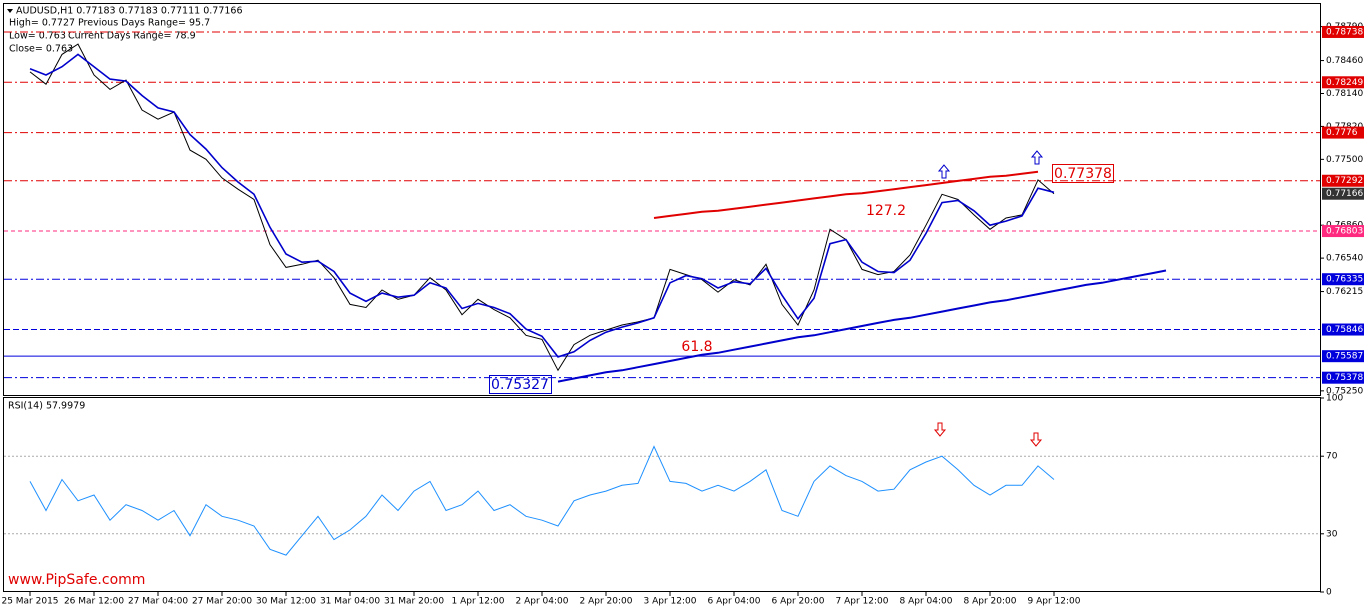 The width and height of the screenshot is (1366, 610). Describe the element at coordinates (1332, 457) in the screenshot. I see `y-tick-label: 70` at that location.